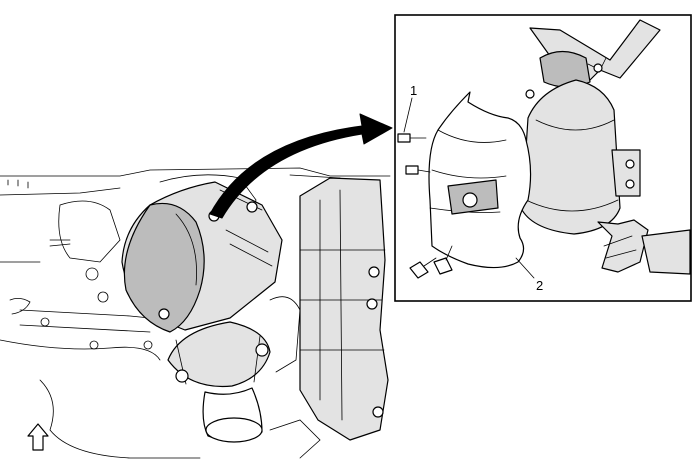  What do you see at coordinates (525, 268) in the screenshot?
I see `callout-2-leader` at bounding box center [525, 268].